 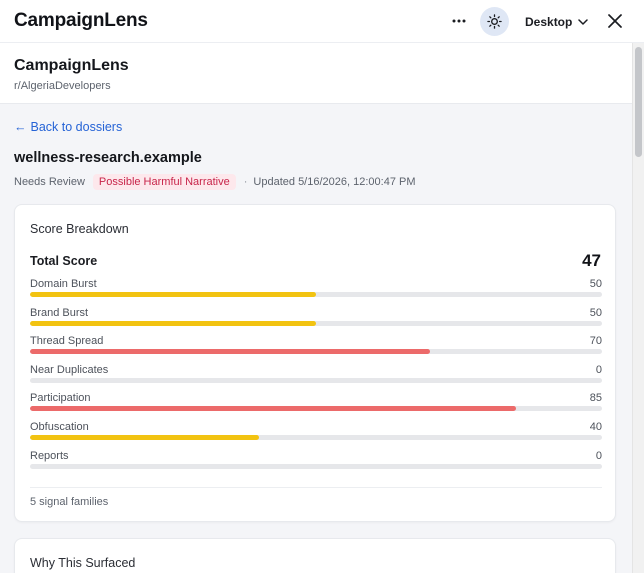 I want to click on subreddit-name: r/AlgeriaDevelopers, so click(x=62, y=86).